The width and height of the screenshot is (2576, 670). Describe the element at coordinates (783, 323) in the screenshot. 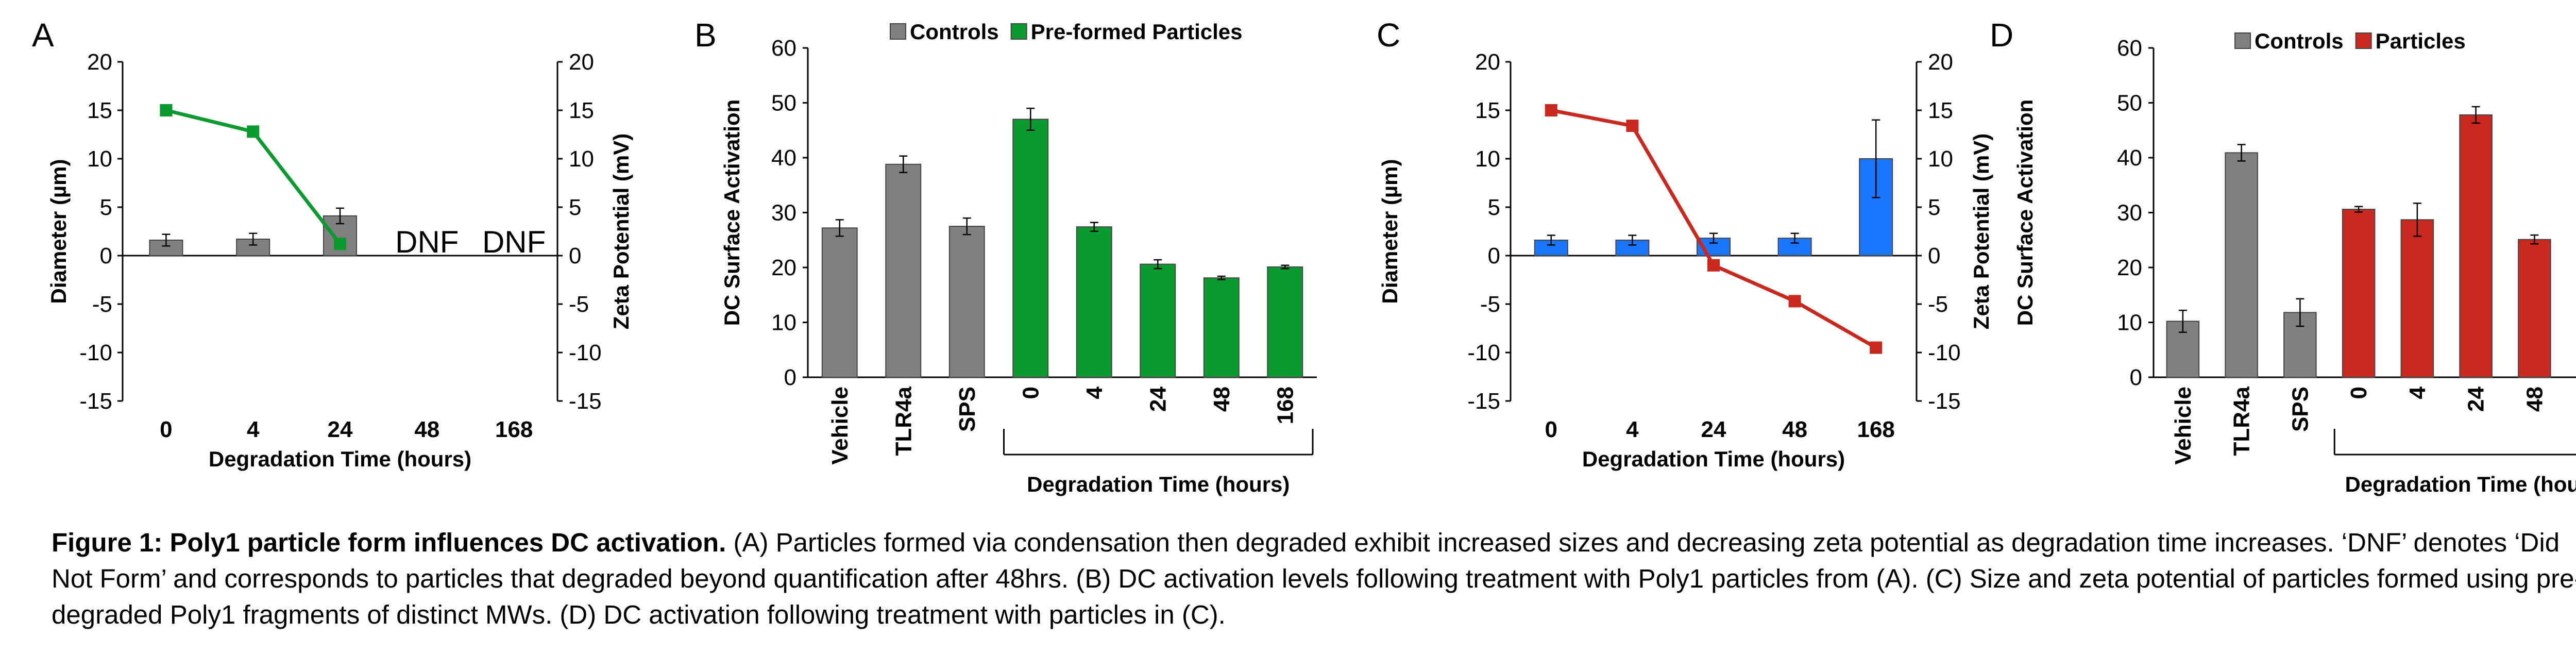

I see `y-tick-label: 10` at that location.